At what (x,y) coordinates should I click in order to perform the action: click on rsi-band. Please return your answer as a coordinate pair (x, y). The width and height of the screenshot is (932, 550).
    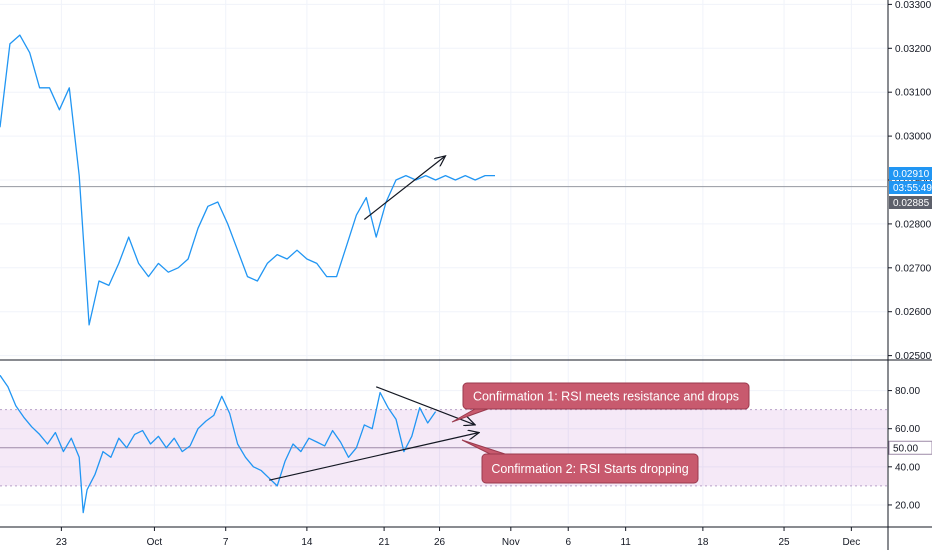
    Looking at the image, I should click on (443, 448).